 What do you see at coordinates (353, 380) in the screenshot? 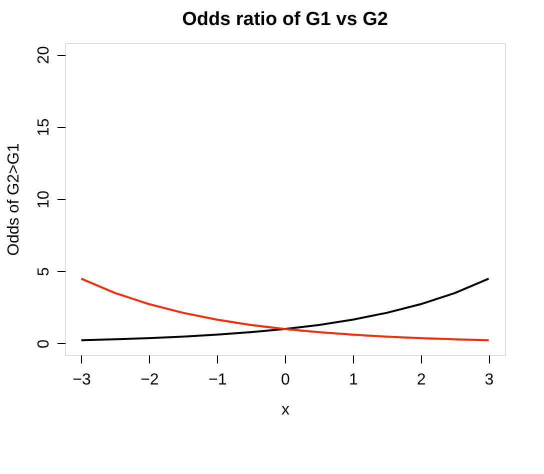
I see `x-tick-label: 1` at bounding box center [353, 380].